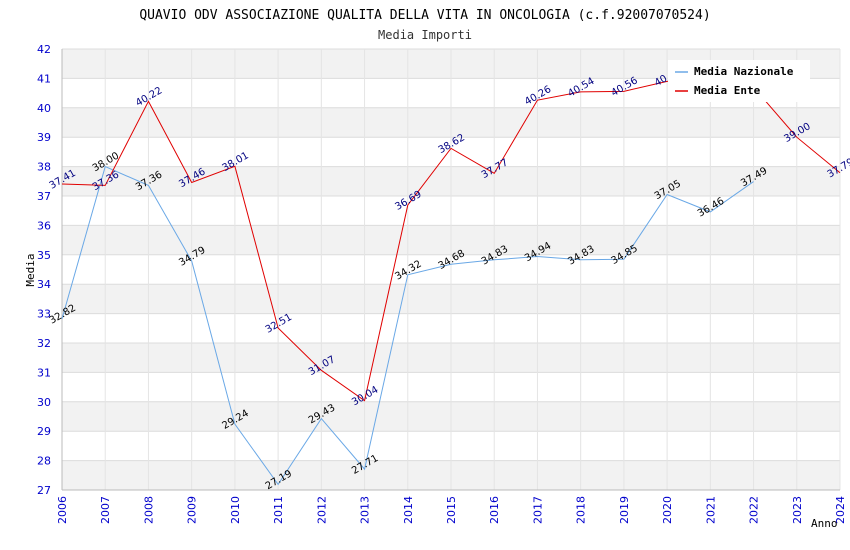  Describe the element at coordinates (754, 510) in the screenshot. I see `x-tick-label: 2022` at that location.